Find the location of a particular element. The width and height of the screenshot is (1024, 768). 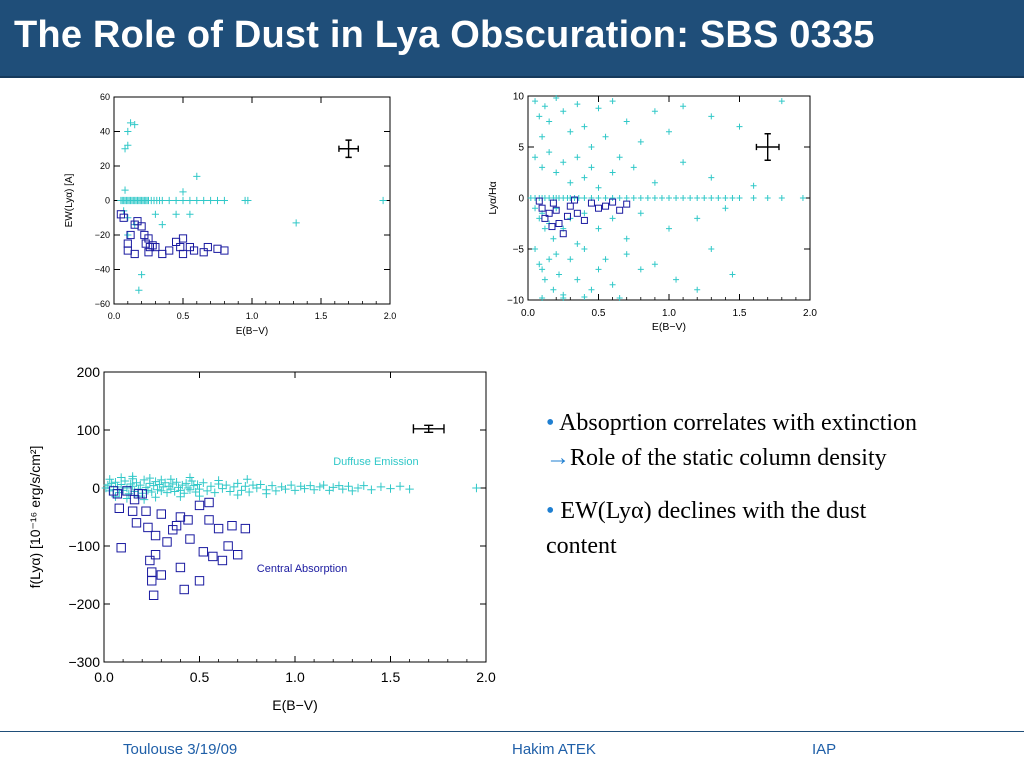

footer-author: Hakim ATEK is located at coordinates (554, 749).